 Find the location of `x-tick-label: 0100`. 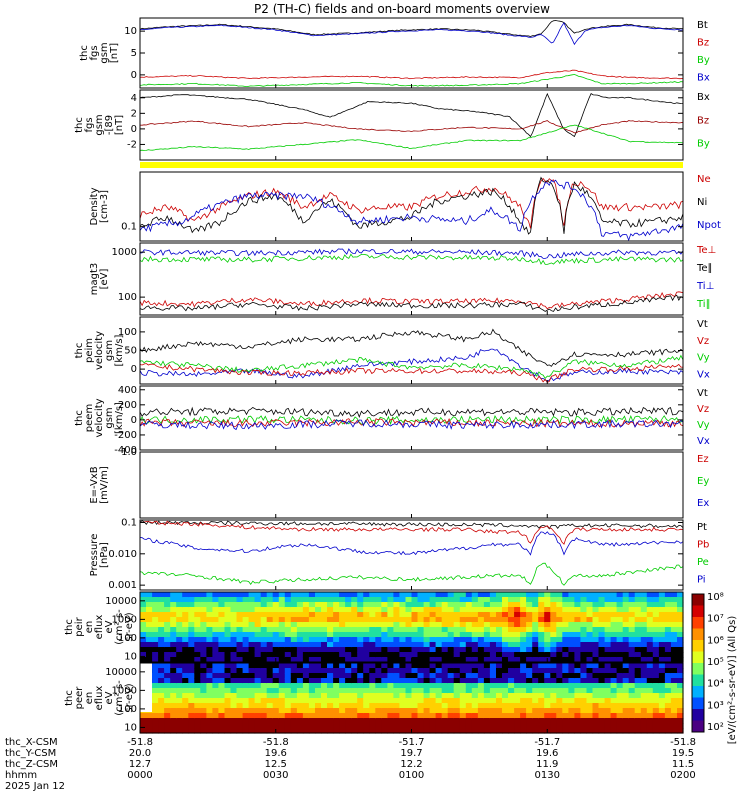

x-tick-label: 0100 is located at coordinates (411, 775).